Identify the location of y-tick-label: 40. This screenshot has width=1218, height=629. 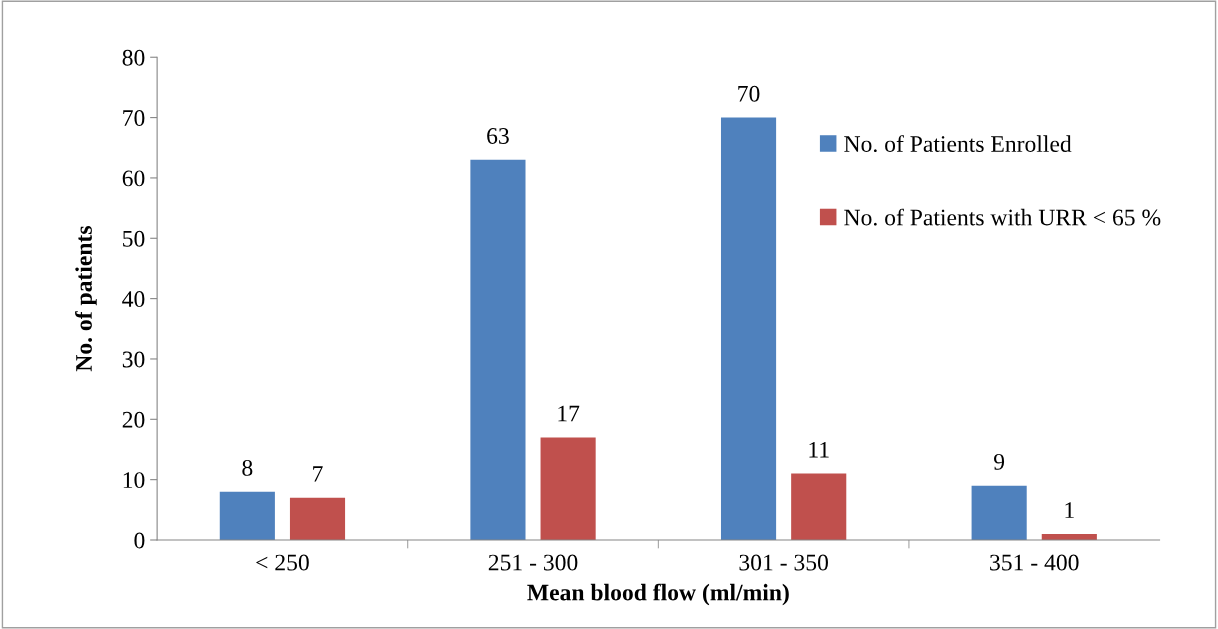
(133, 299).